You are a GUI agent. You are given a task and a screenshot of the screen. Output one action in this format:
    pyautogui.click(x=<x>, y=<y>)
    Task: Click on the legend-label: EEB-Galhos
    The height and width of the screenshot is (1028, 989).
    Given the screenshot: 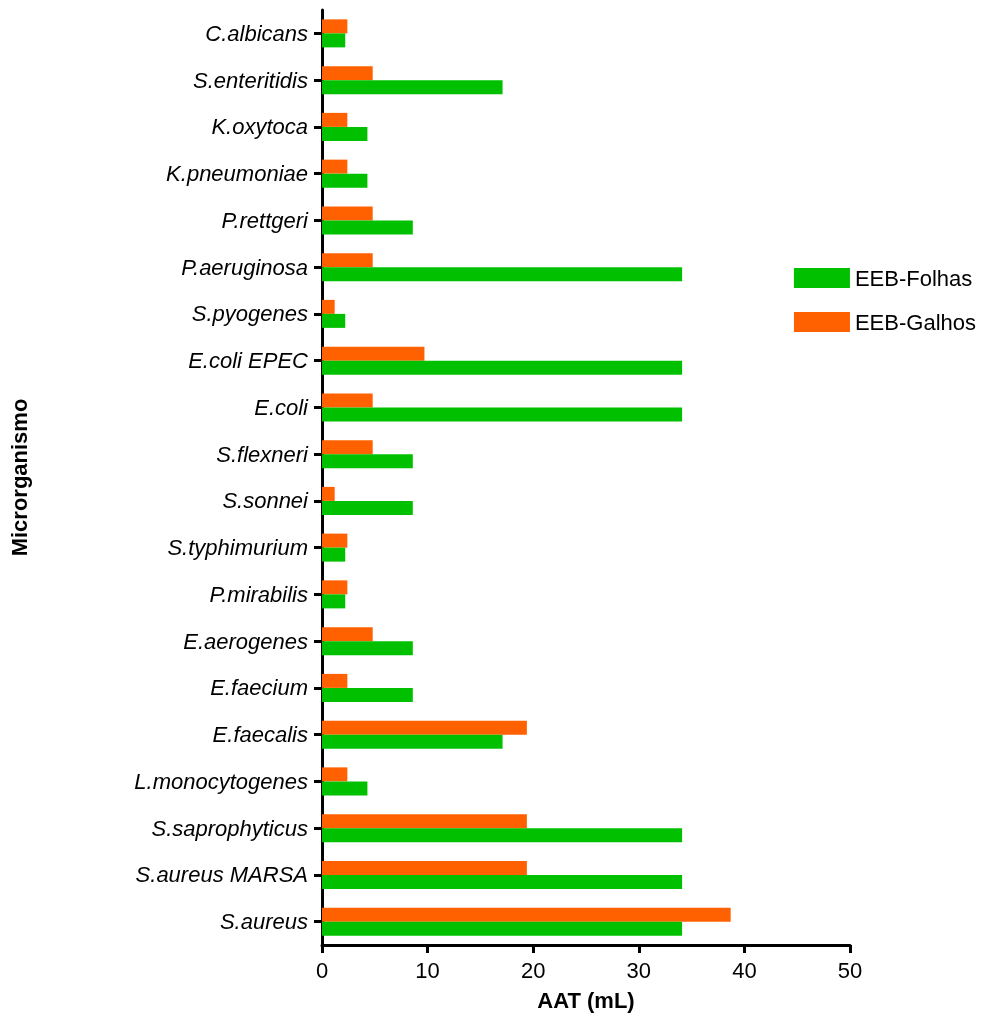 What is the action you would take?
    pyautogui.click(x=915, y=322)
    